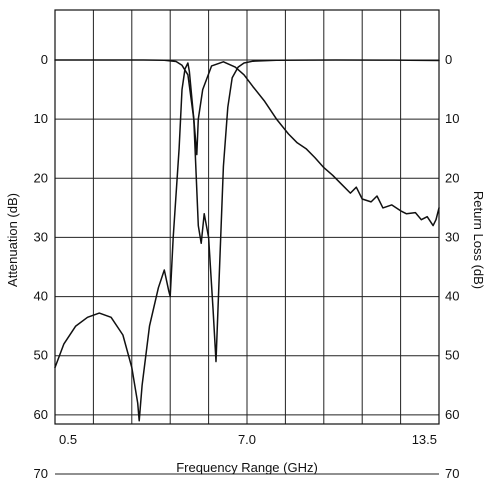 The height and width of the screenshot is (485, 485). Describe the element at coordinates (452, 355) in the screenshot. I see `right-y-tick-label: 50` at that location.